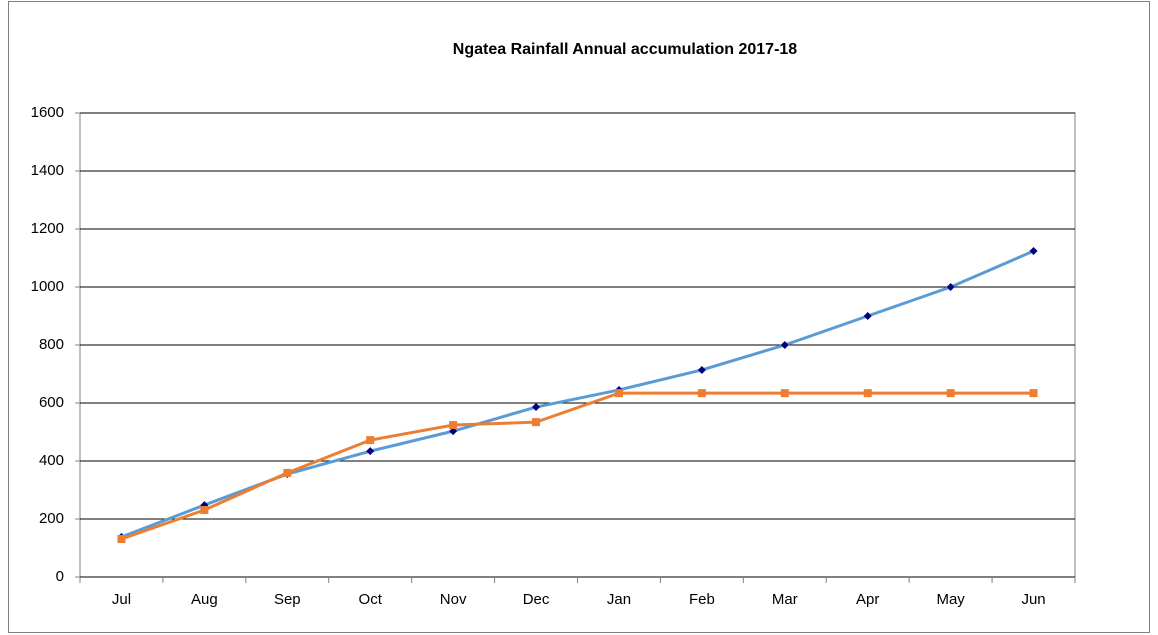 The height and width of the screenshot is (635, 1158). Describe the element at coordinates (60, 576) in the screenshot. I see `y-tick-label: 0` at that location.